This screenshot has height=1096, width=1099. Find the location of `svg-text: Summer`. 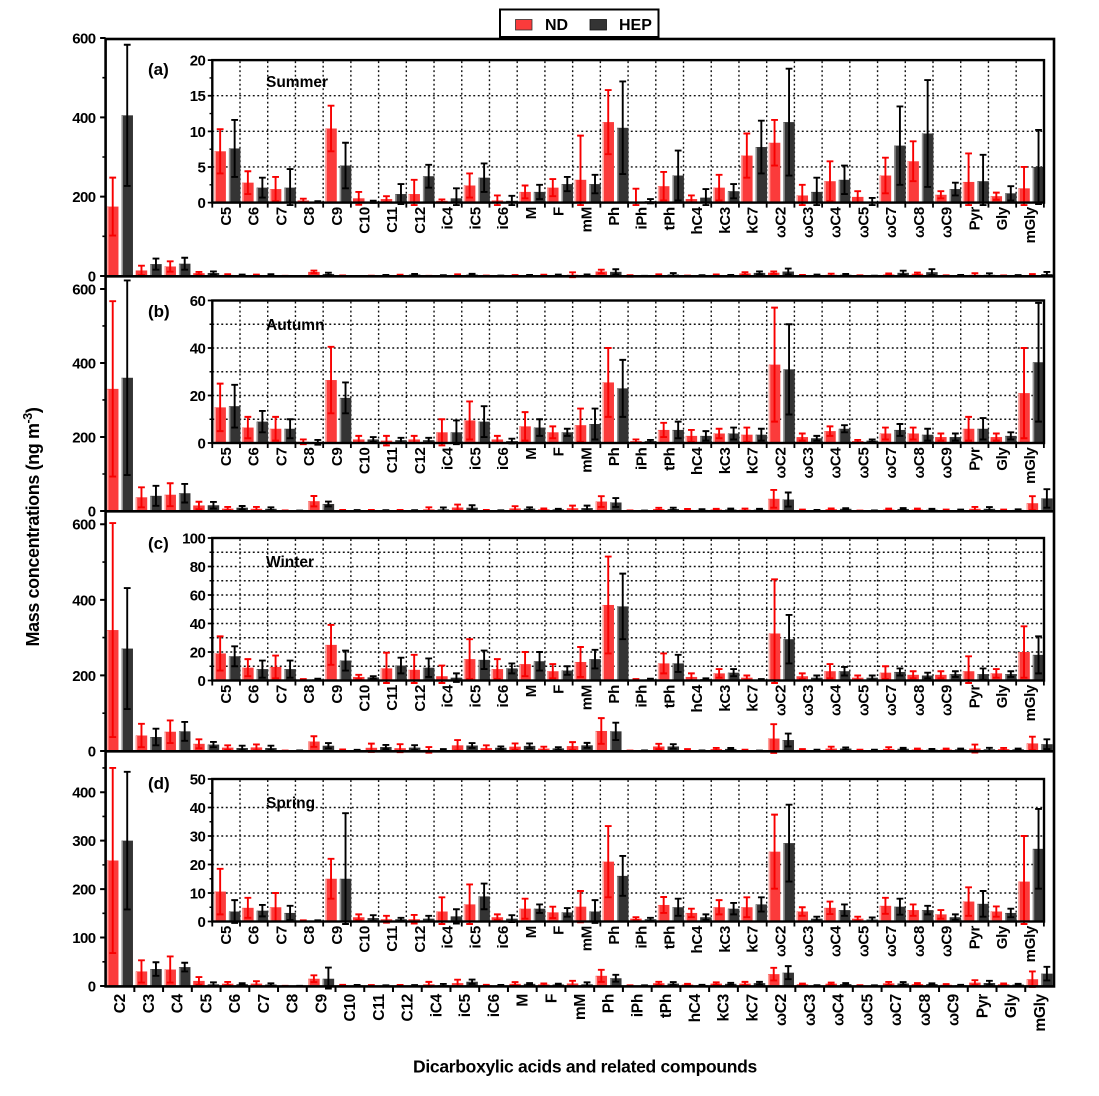

svg-text: Summer is located at coordinates (297, 82).